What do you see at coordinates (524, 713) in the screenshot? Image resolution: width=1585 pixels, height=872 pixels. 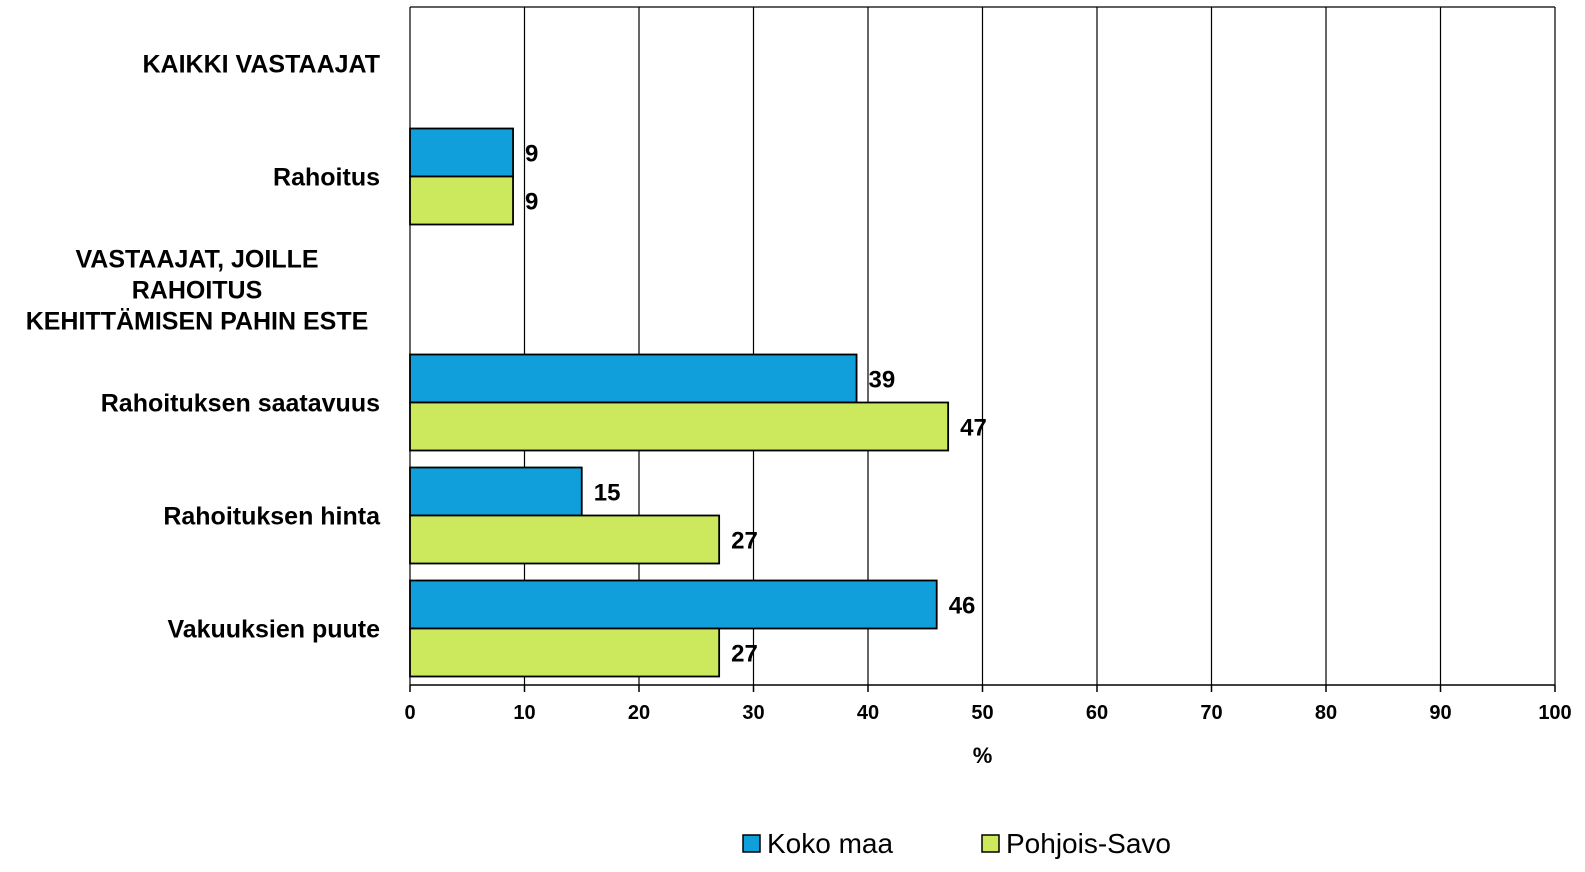 I see `x-tick-label: 10` at bounding box center [524, 713].